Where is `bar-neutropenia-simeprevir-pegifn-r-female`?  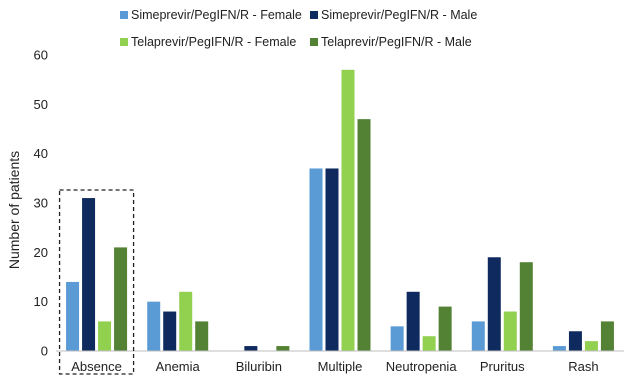 bar-neutropenia-simeprevir-pegifn-r-female is located at coordinates (397, 338).